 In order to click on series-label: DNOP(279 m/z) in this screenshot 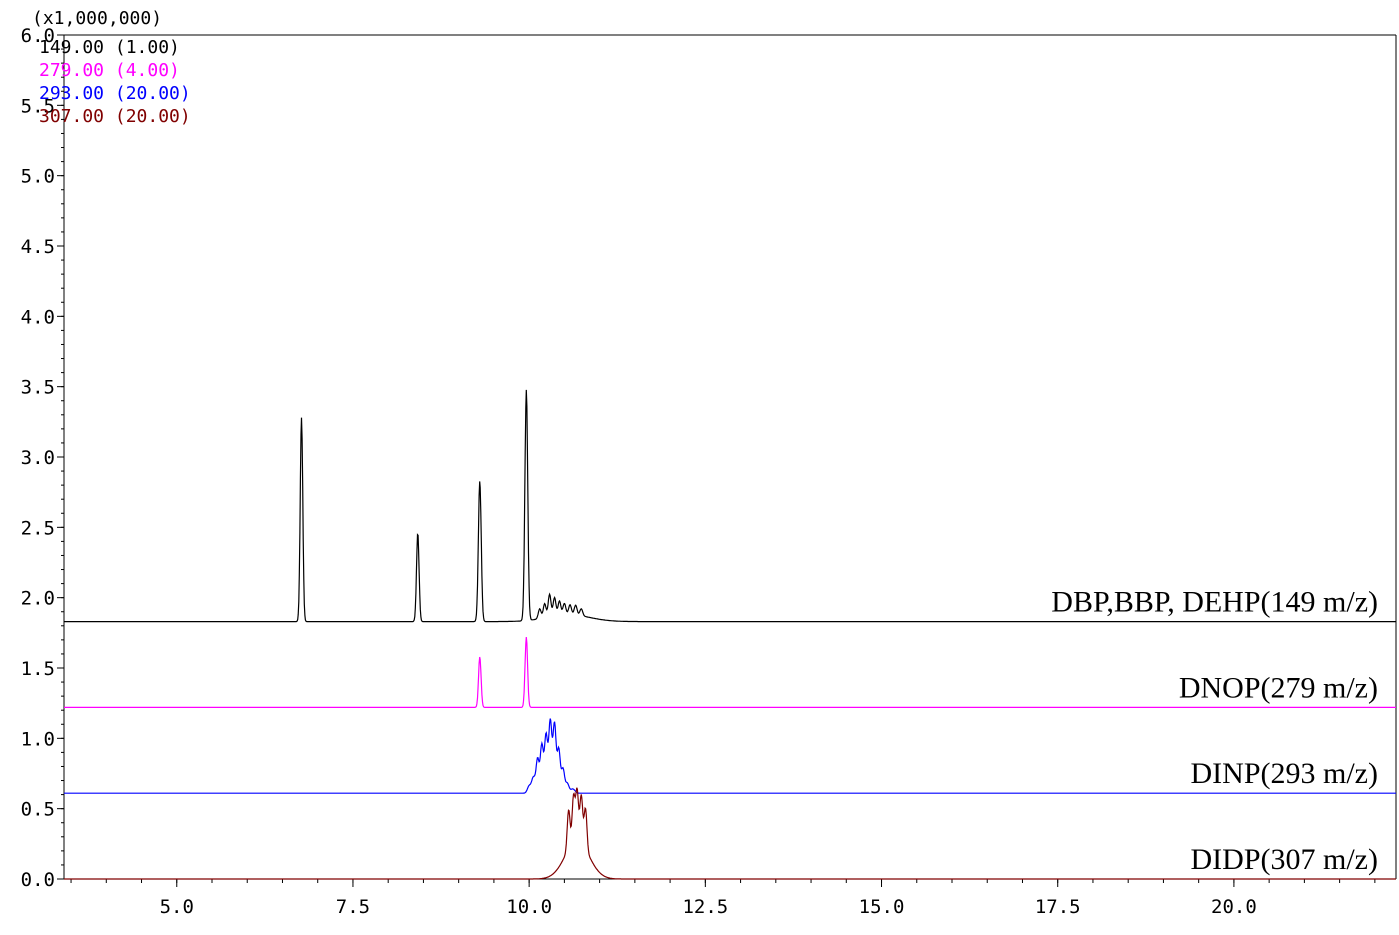, I will do `click(1278, 687)`.